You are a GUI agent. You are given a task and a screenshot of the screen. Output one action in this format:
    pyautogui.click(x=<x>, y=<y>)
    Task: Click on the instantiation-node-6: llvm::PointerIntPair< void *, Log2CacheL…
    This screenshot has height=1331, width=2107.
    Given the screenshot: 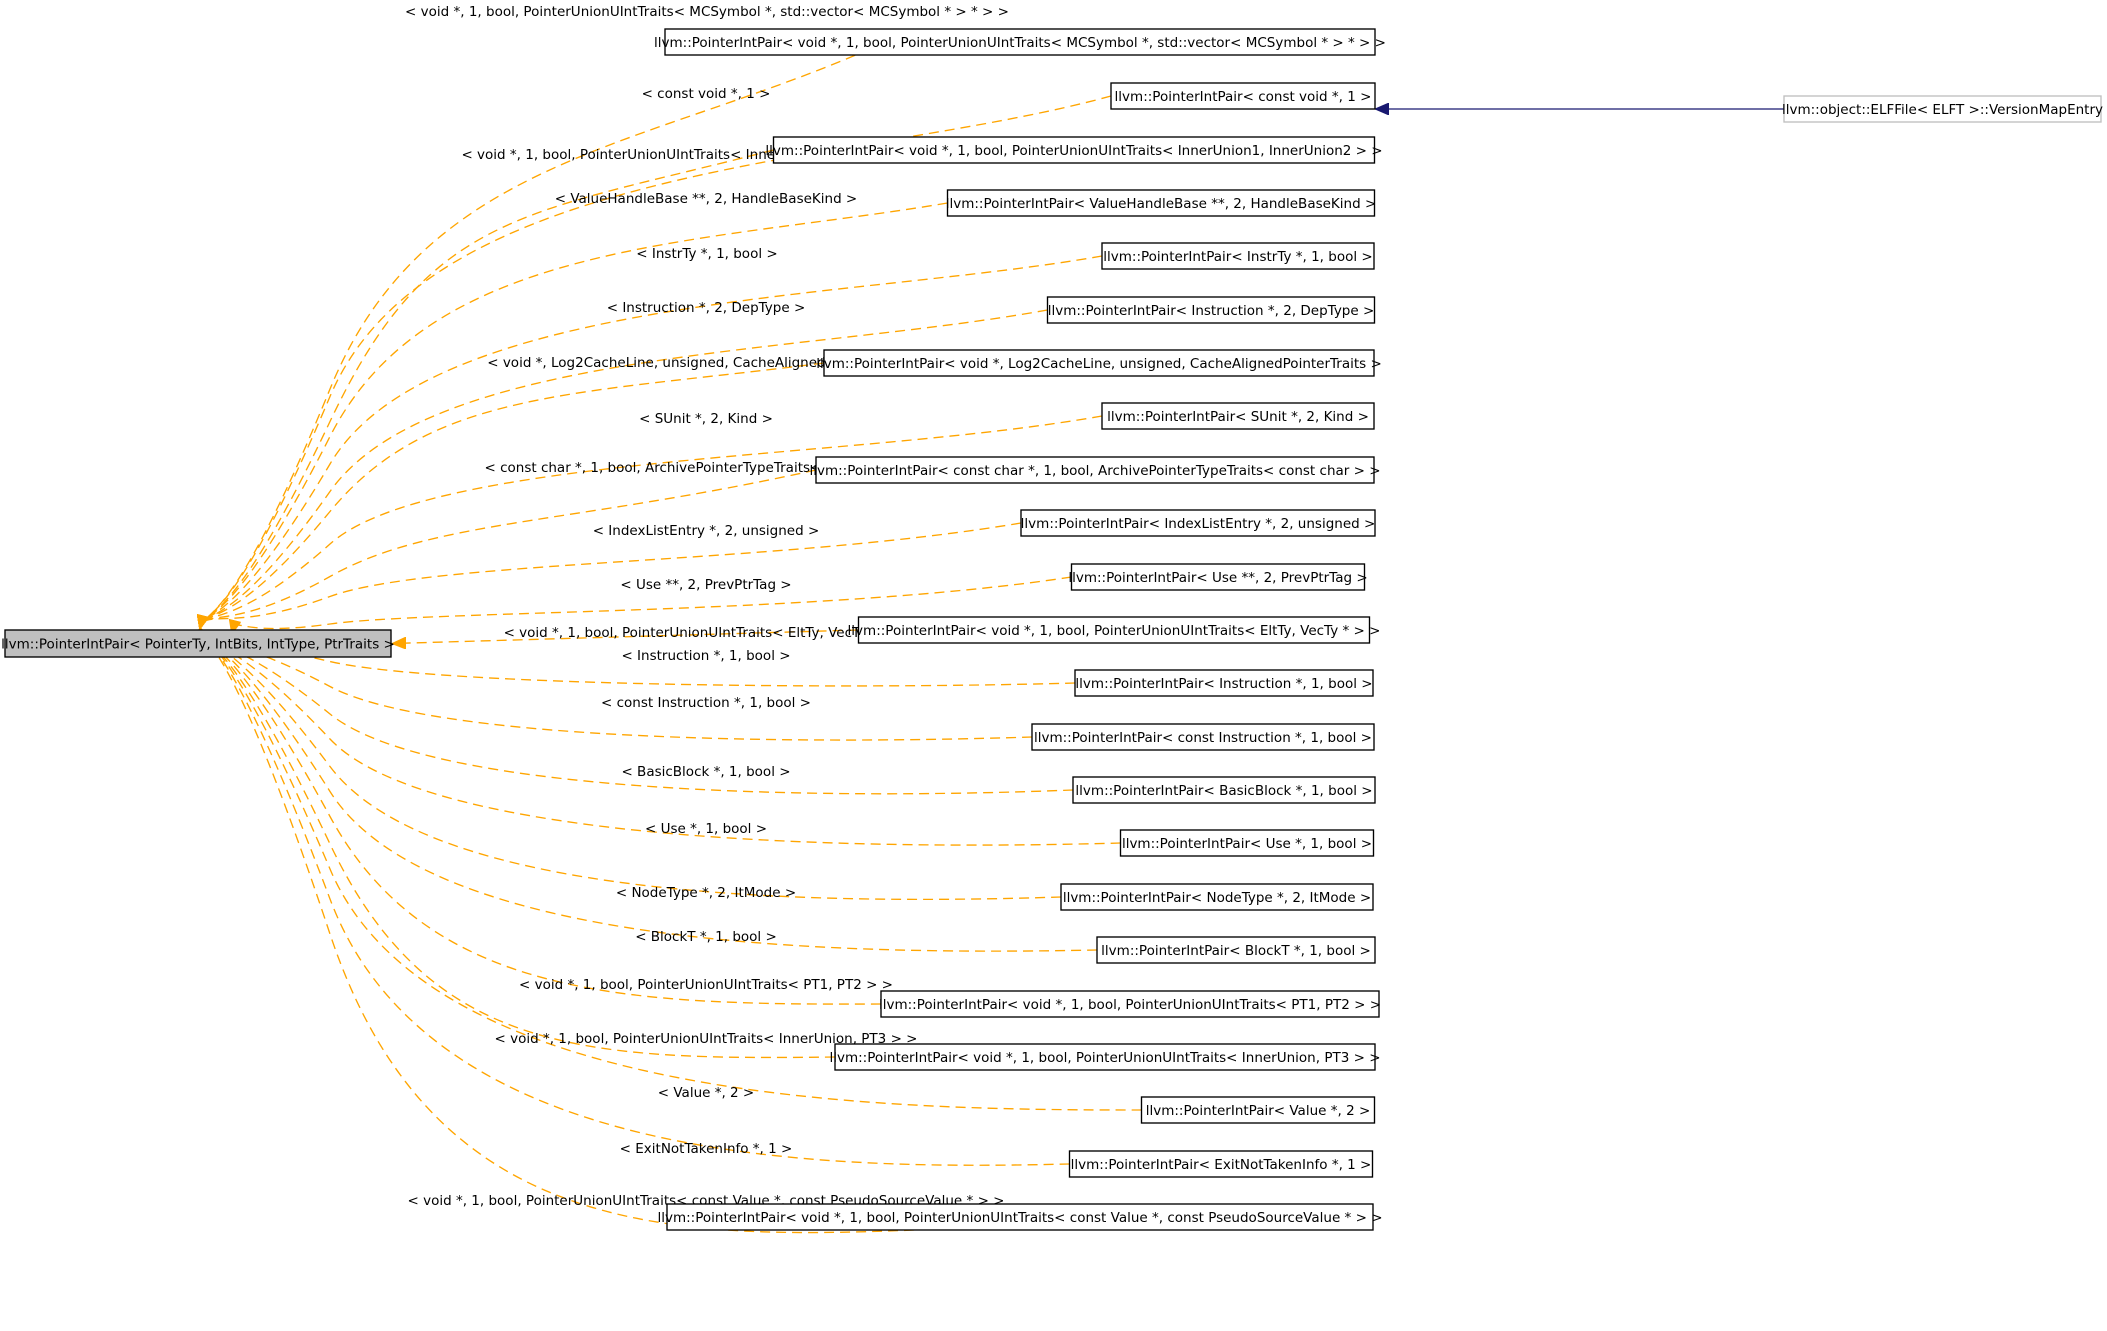 What is the action you would take?
    pyautogui.click(x=1099, y=363)
    